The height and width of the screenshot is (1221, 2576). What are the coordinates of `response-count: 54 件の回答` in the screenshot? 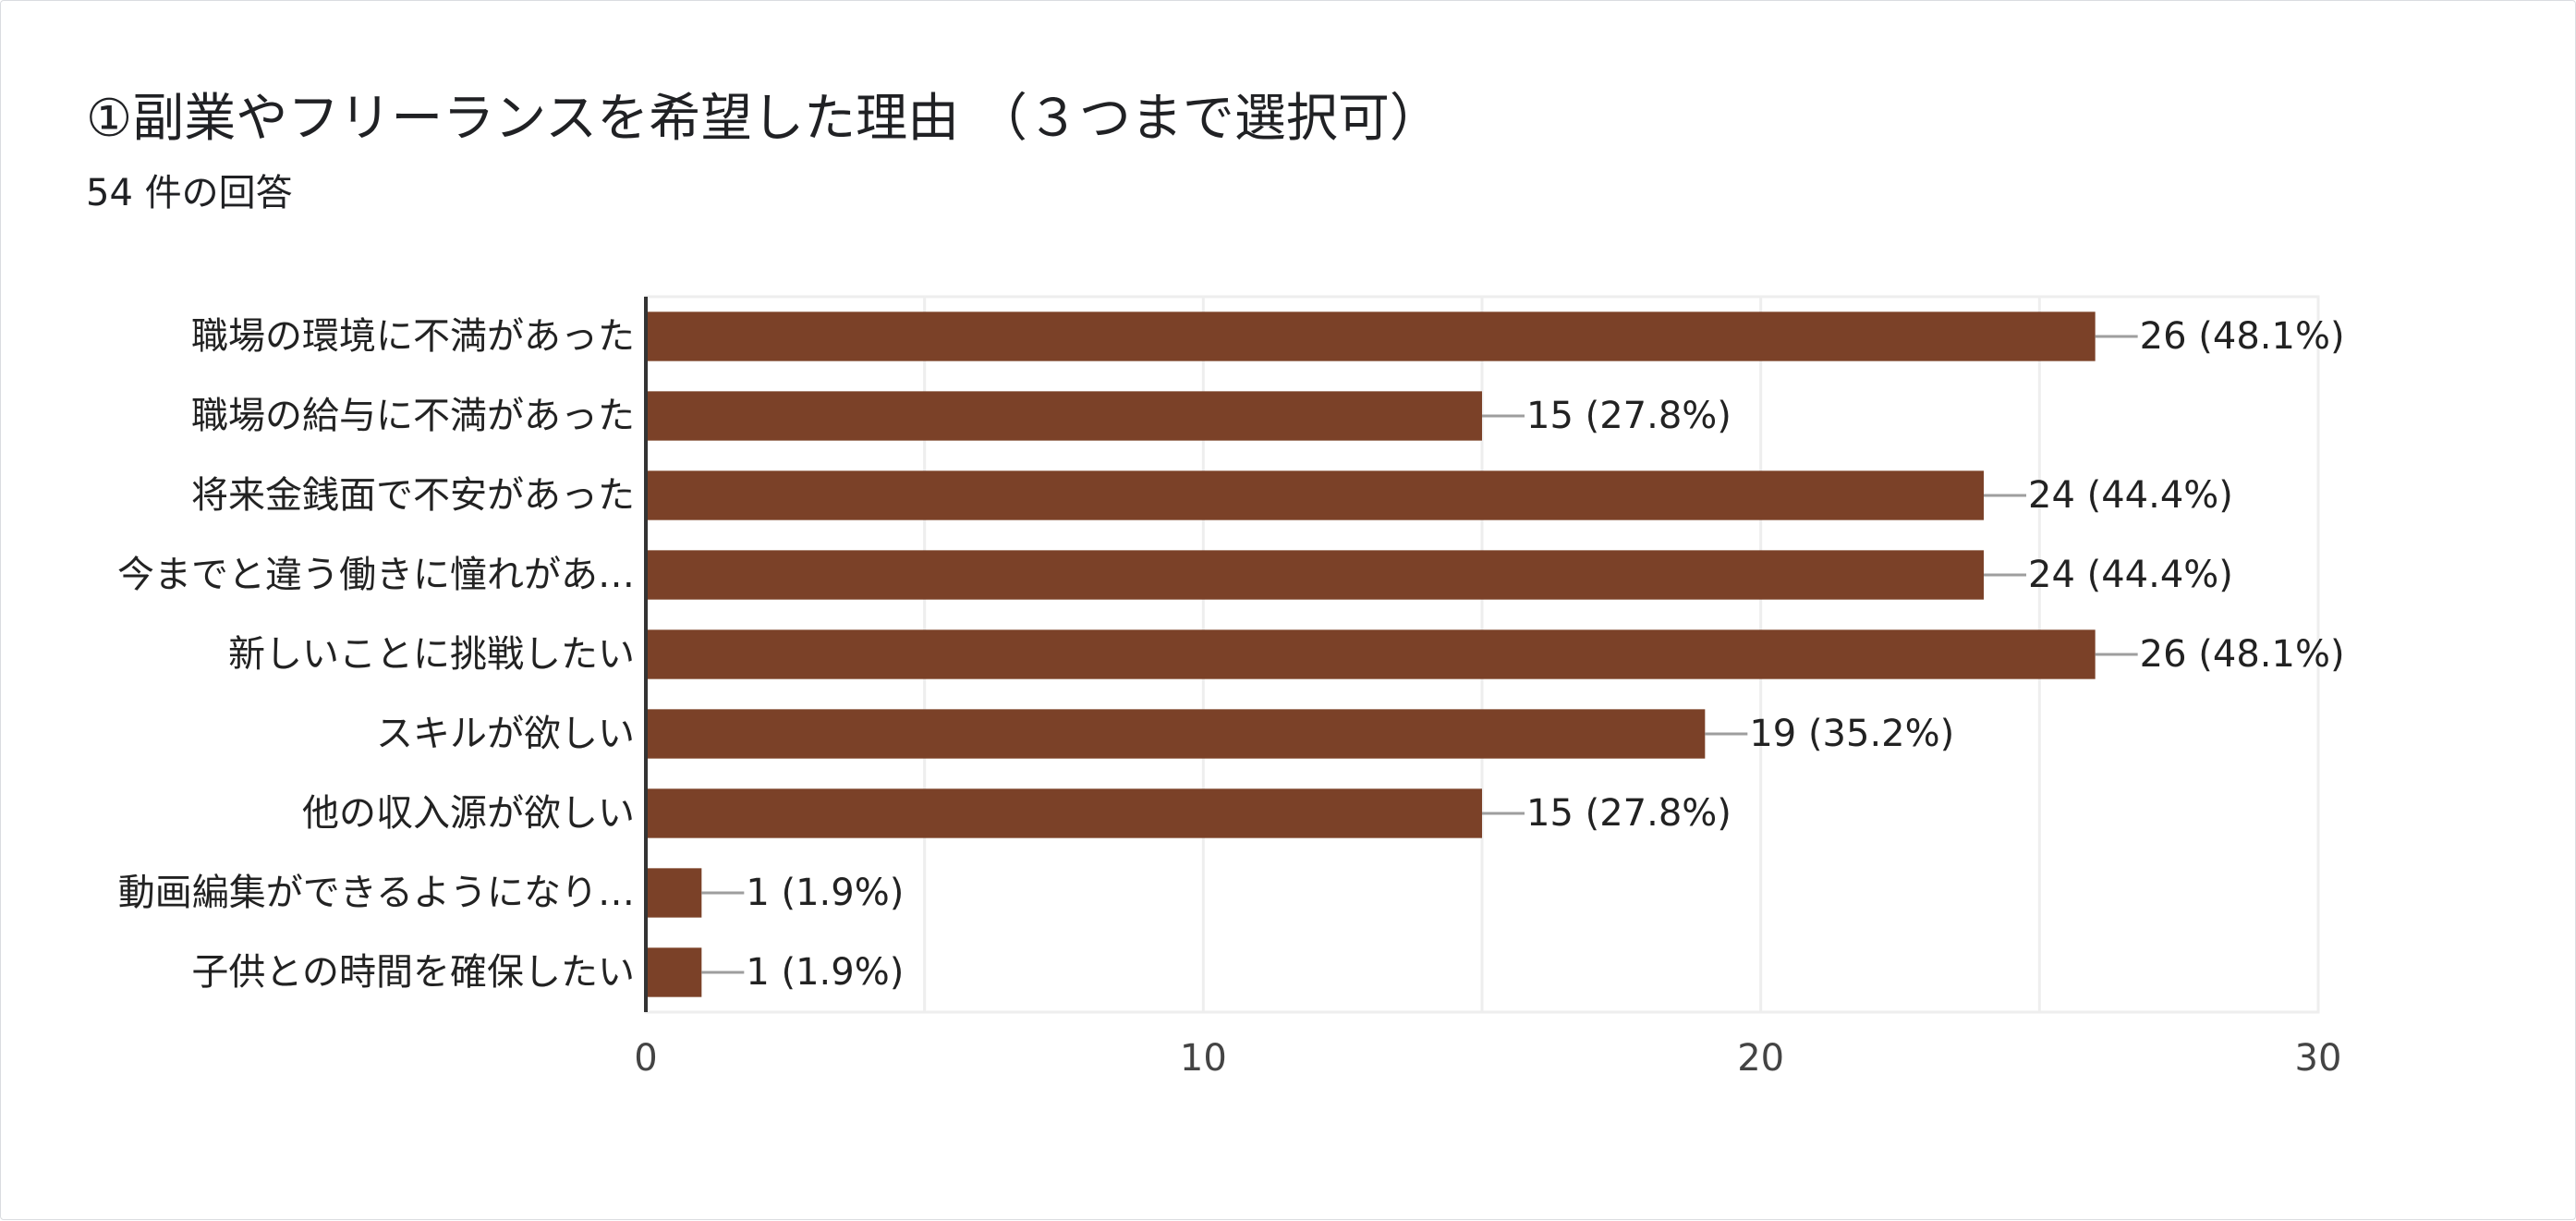 It's located at (189, 193).